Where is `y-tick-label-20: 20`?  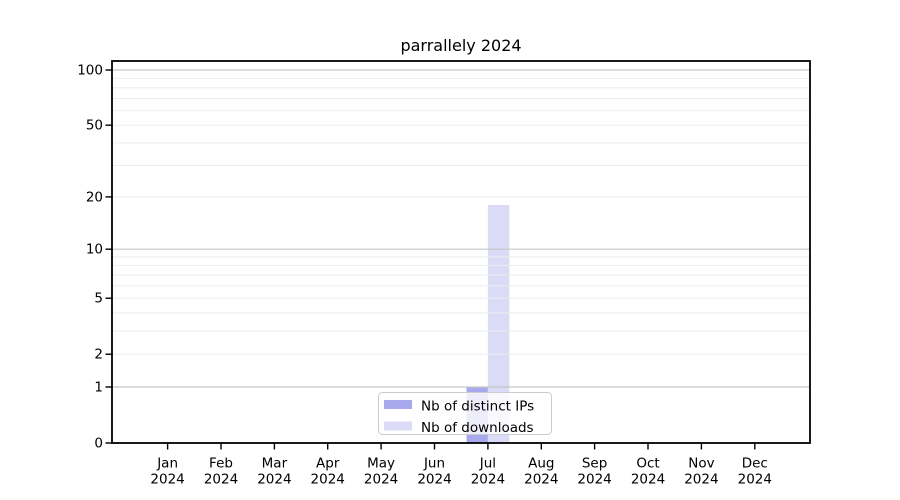
y-tick-label-20: 20 is located at coordinates (94, 197).